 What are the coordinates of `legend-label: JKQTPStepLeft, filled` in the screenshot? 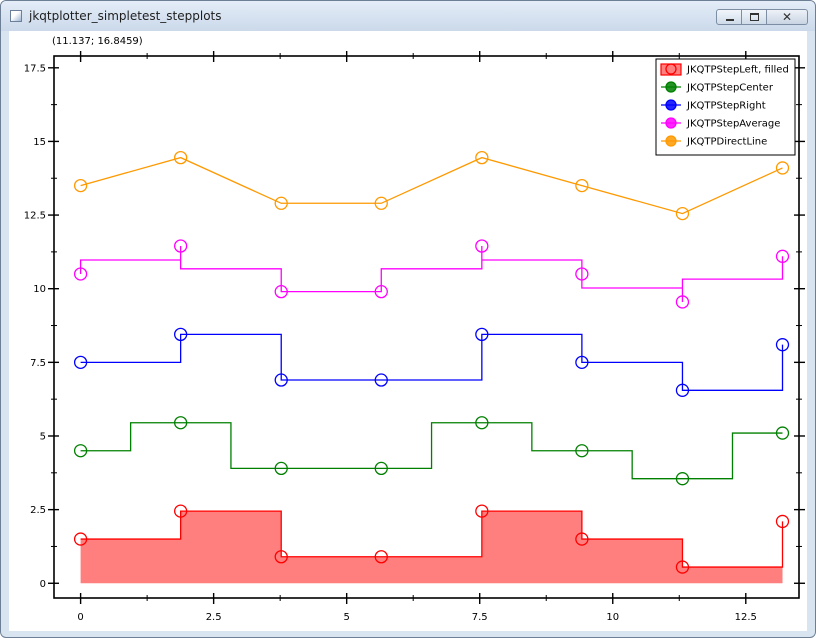 It's located at (737, 70).